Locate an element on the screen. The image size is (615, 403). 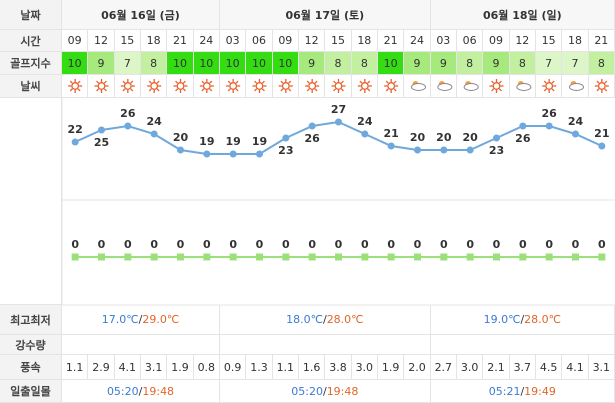
wind: 1.1 is located at coordinates (285, 367).